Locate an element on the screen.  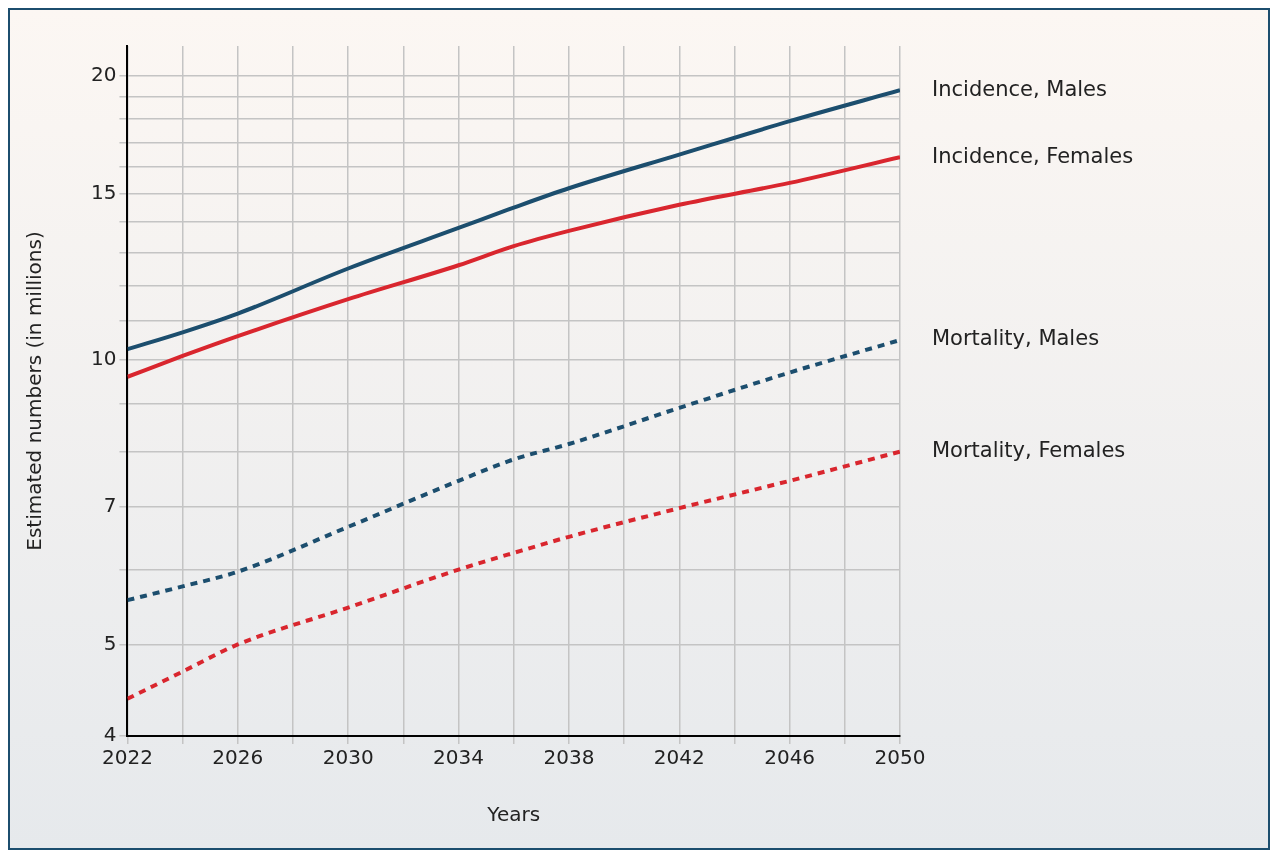
x-tick-label: 2042 is located at coordinates (679, 757).